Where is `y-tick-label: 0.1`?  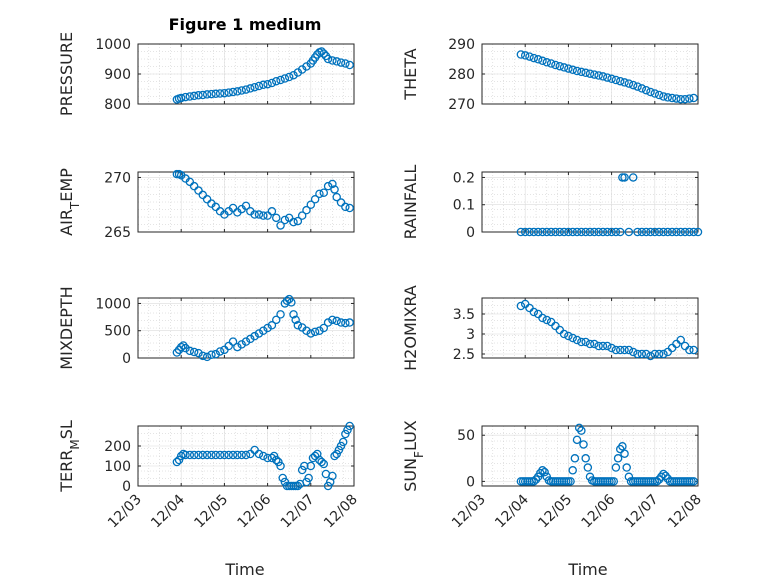 y-tick-label: 0.1 is located at coordinates (464, 206).